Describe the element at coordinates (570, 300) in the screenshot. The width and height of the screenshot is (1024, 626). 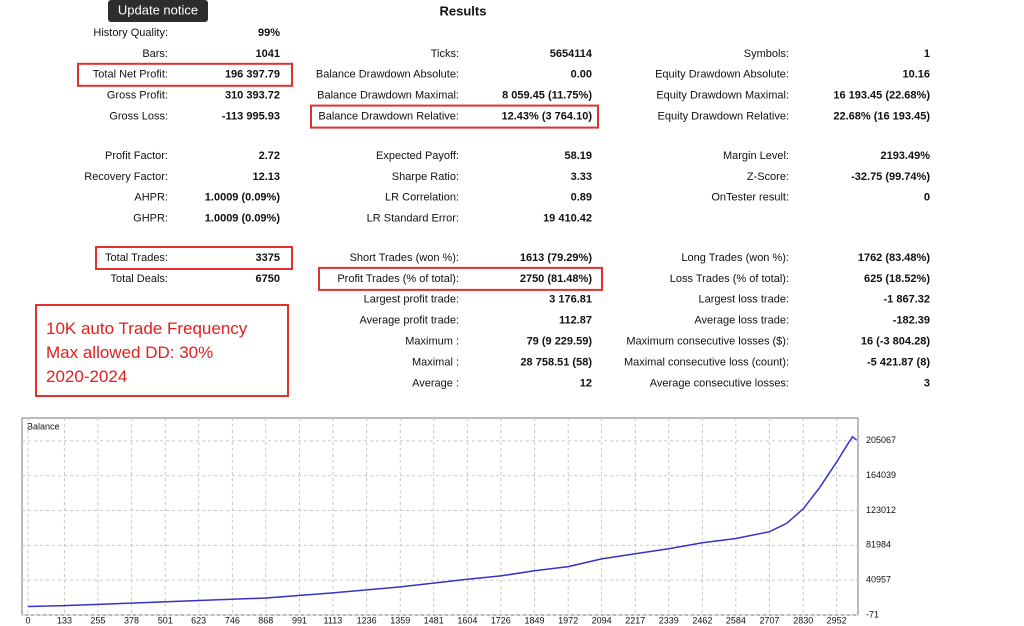
I see `stat-value: 3 176.81` at that location.